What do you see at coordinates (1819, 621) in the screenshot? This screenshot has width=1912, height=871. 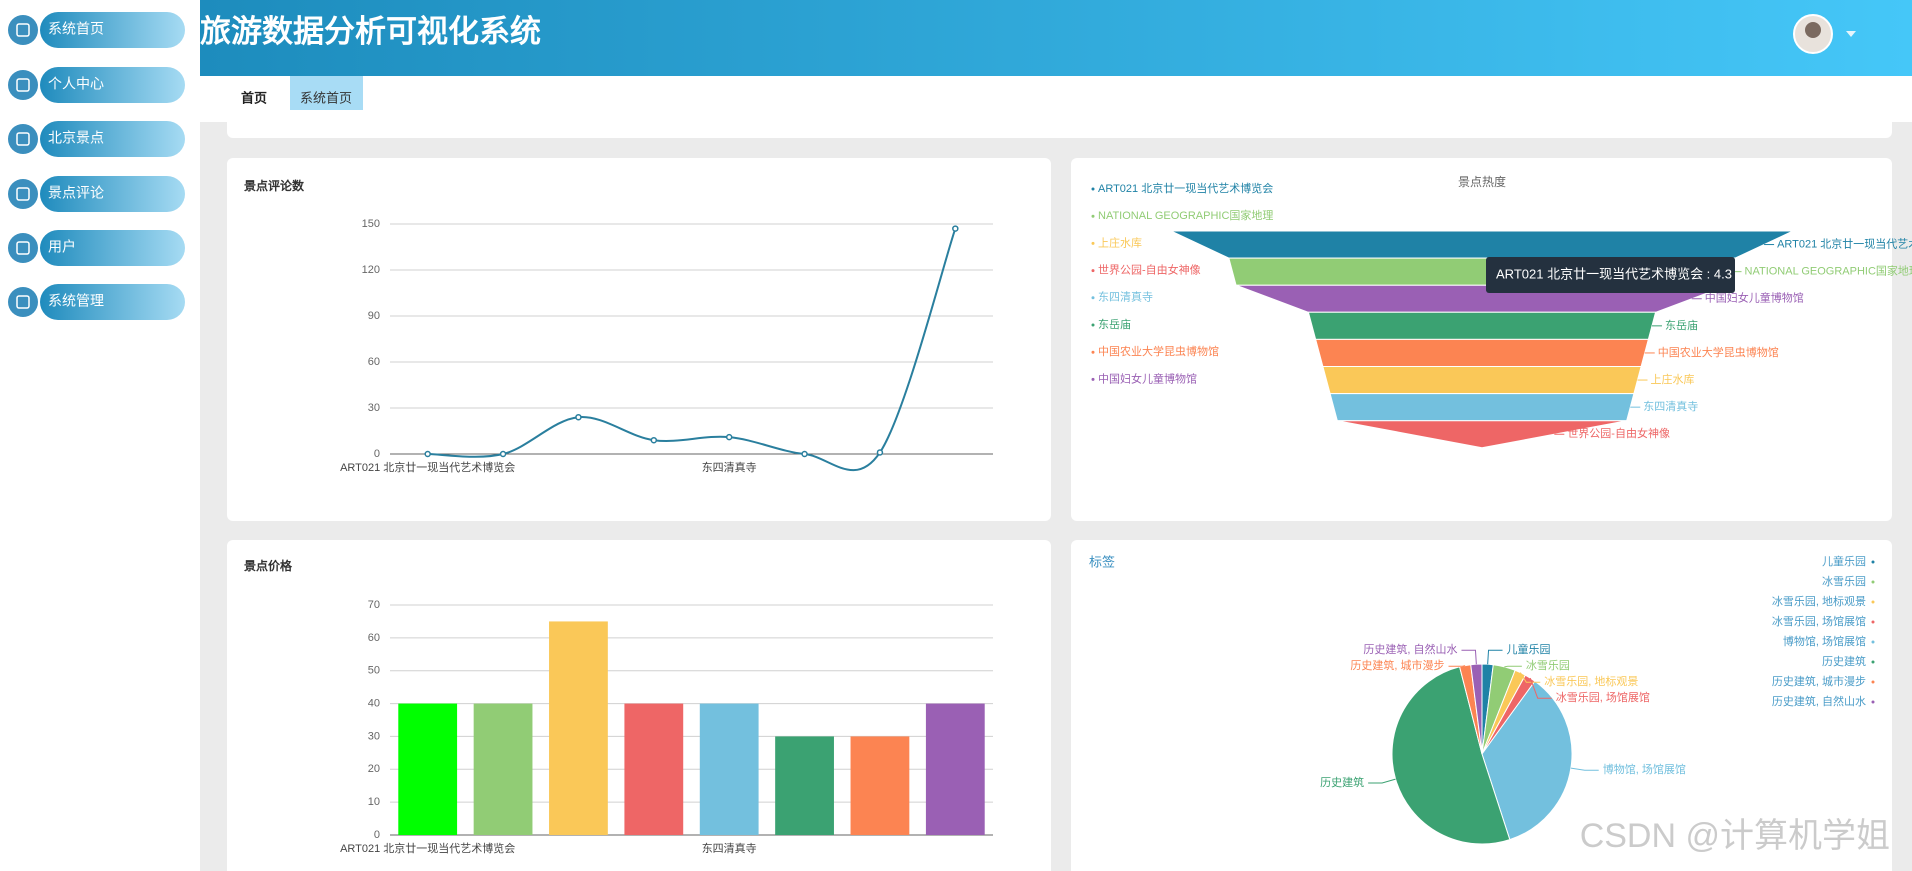 I see `legend-label: 冰雪乐园, 场馆展馆` at bounding box center [1819, 621].